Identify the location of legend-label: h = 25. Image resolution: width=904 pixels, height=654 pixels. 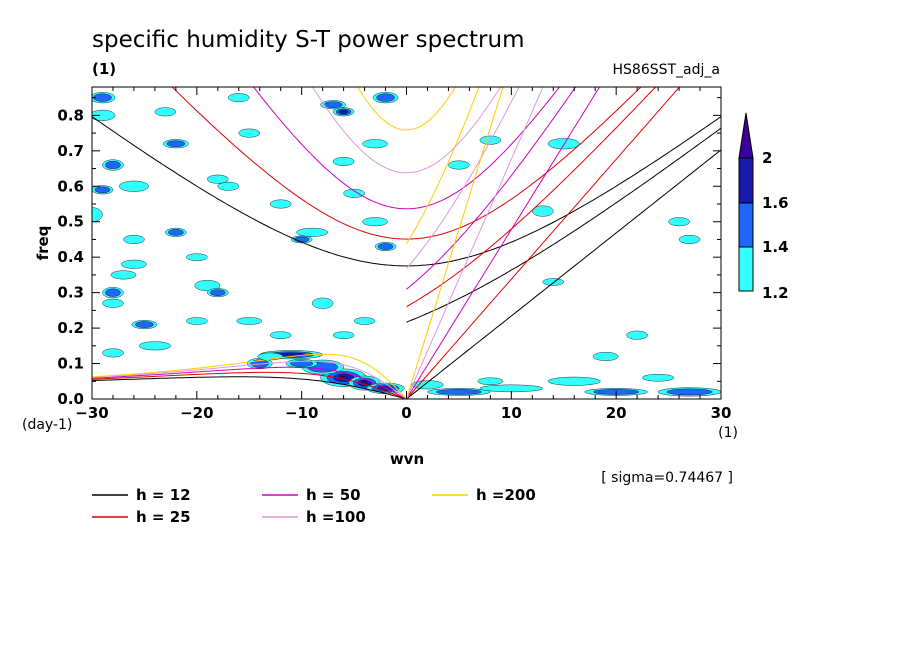
(163, 517).